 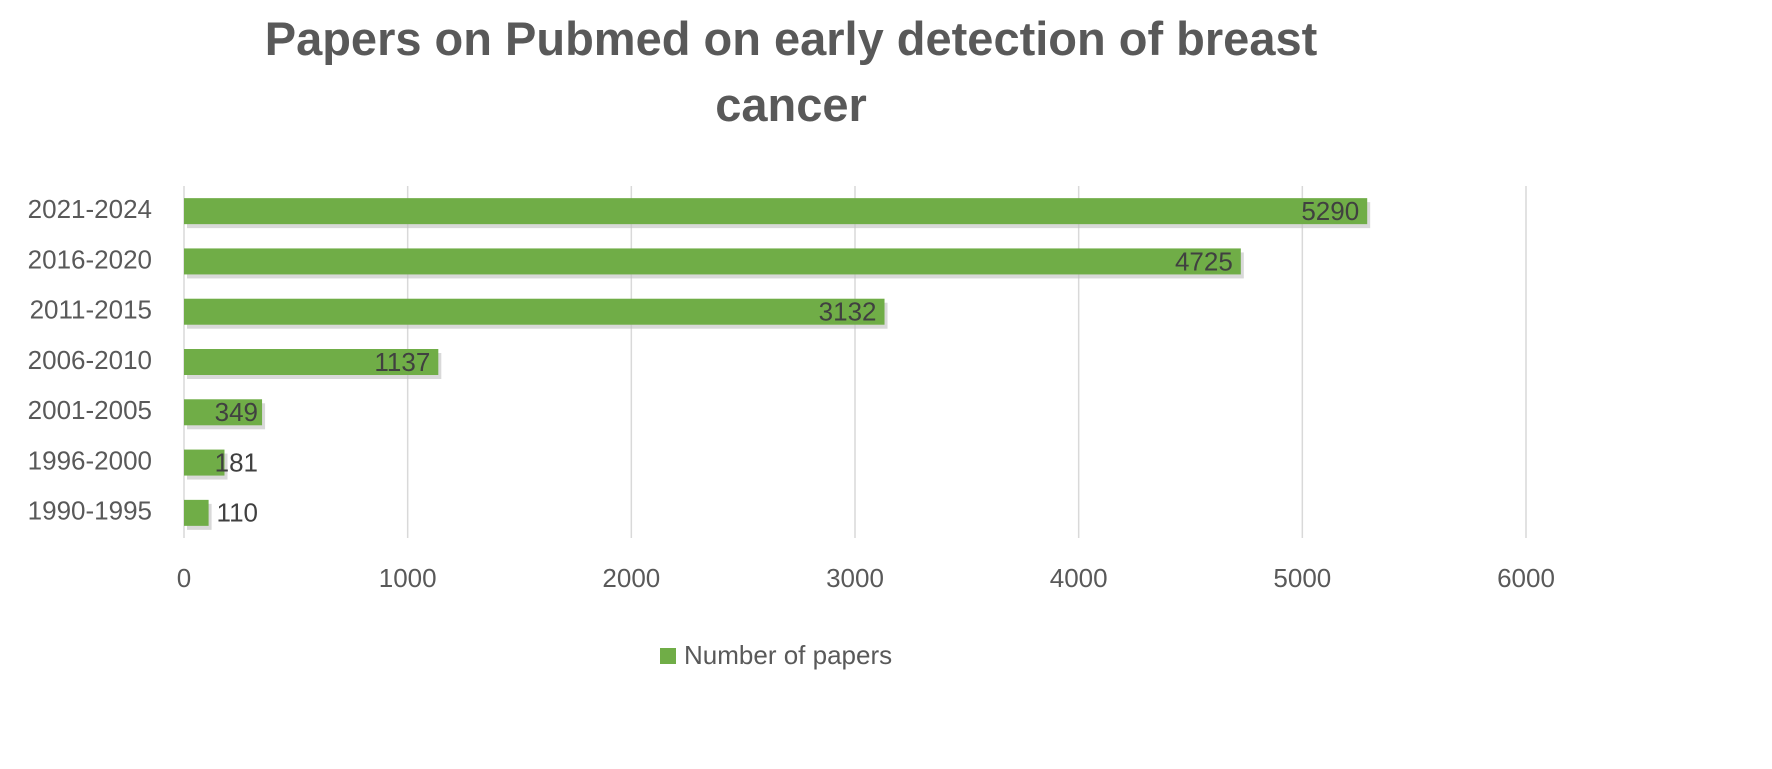 I want to click on x-tick-label: 4000, so click(x=1079, y=578).